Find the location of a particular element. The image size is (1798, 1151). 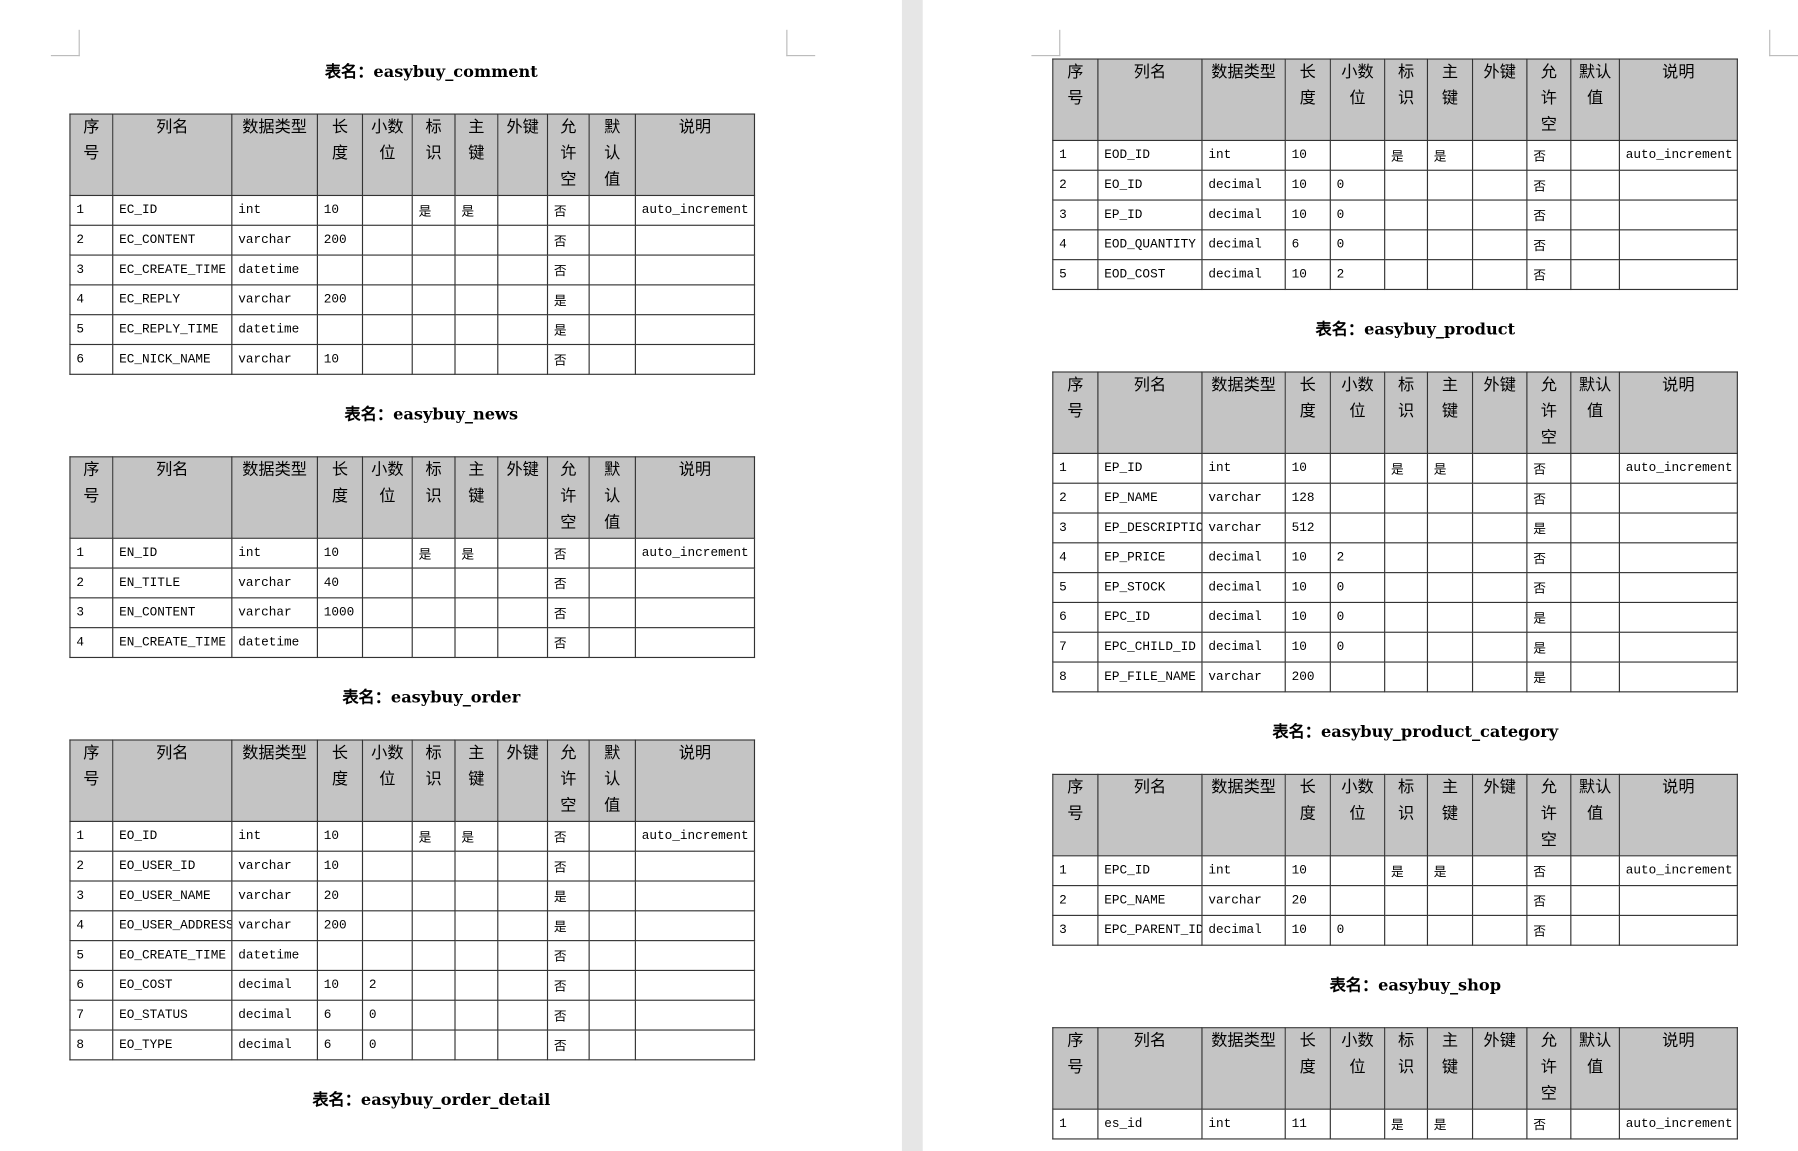

cell: EO_TYPE is located at coordinates (172, 1045).